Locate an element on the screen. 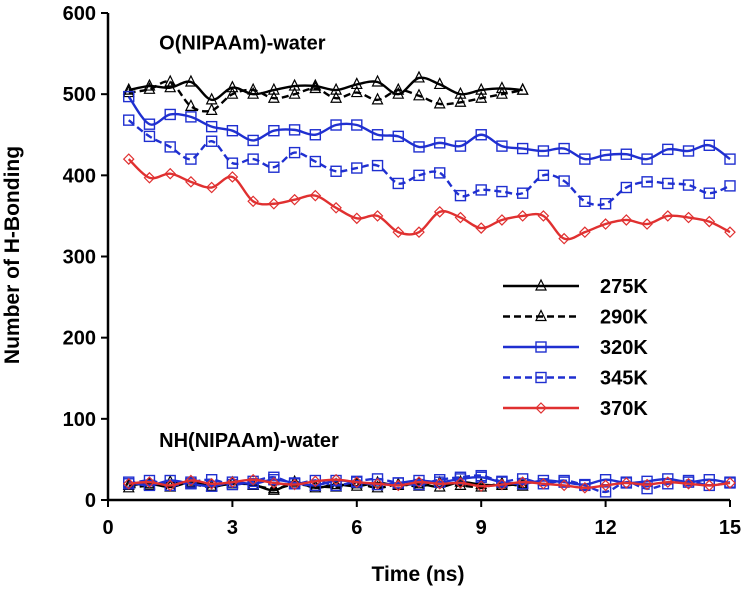 The width and height of the screenshot is (743, 589). legend-label: 290K is located at coordinates (624, 318).